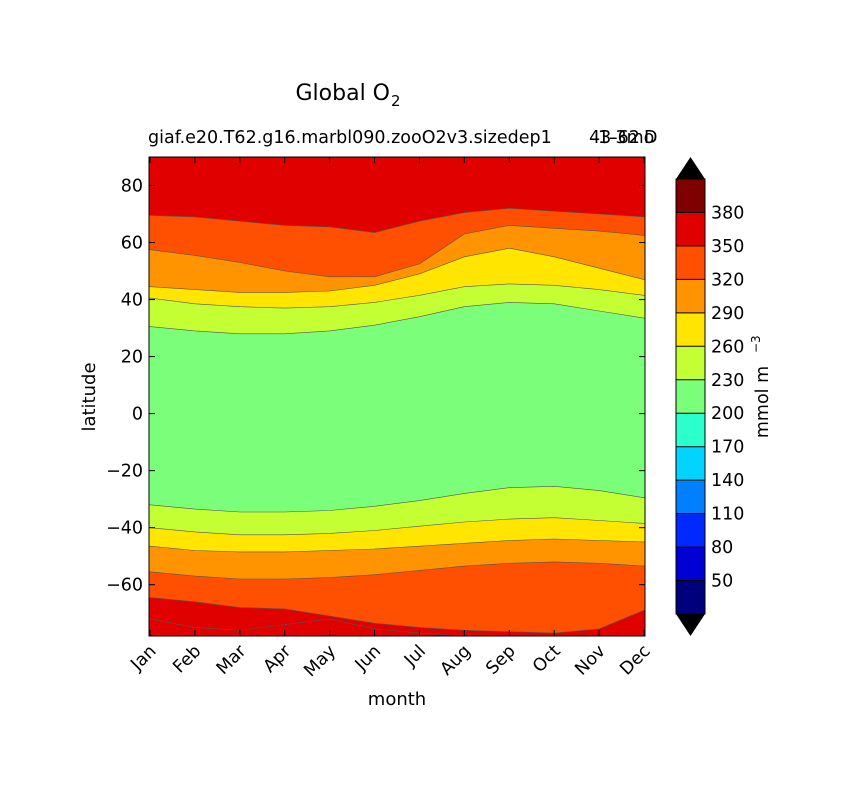  I want to click on x-axis-label: month, so click(397, 699).